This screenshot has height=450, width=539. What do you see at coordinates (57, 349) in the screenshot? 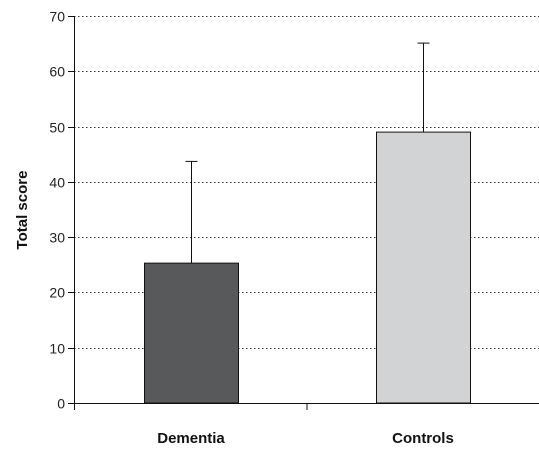
I see `y-tick-label-10: 10` at bounding box center [57, 349].